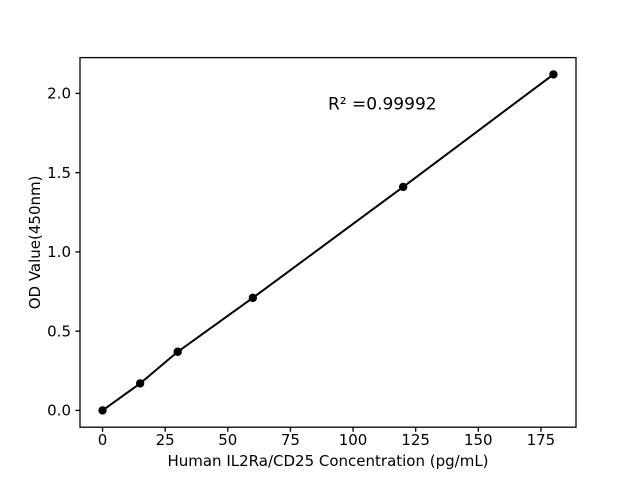 This screenshot has height=480, width=640. I want to click on x-tick-label: 25, so click(165, 440).